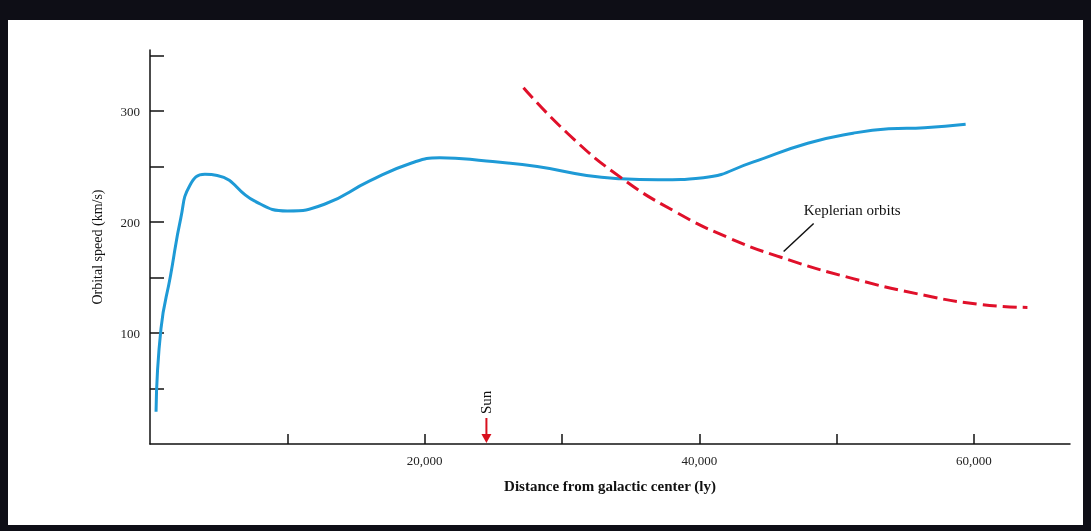 The image size is (1091, 531). What do you see at coordinates (699, 460) in the screenshot?
I see `x-tick-label: 40,000` at bounding box center [699, 460].